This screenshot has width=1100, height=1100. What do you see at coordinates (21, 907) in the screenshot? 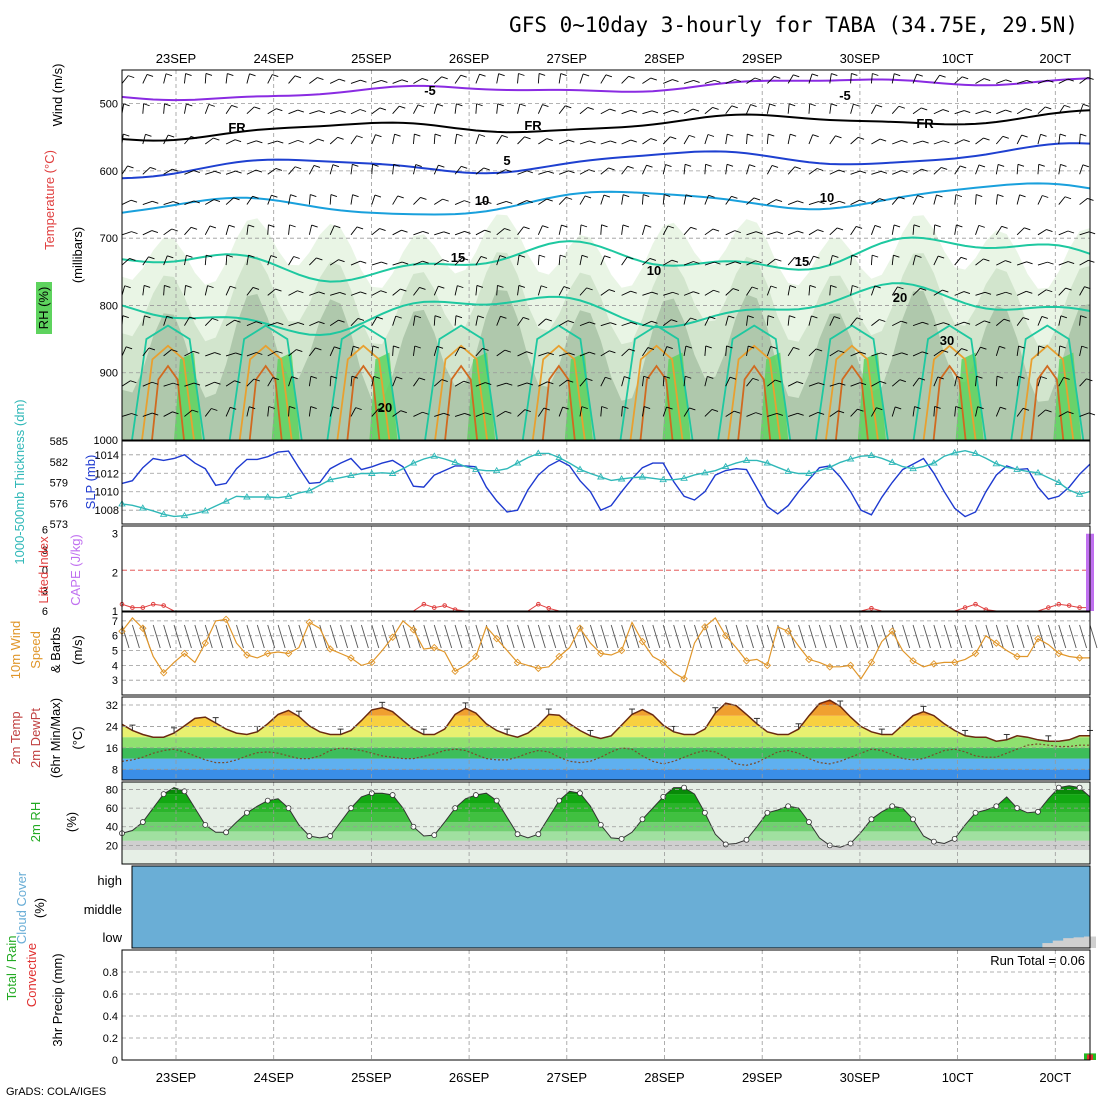
I see `cloud-axis-label: Cloud Cover` at bounding box center [21, 907].